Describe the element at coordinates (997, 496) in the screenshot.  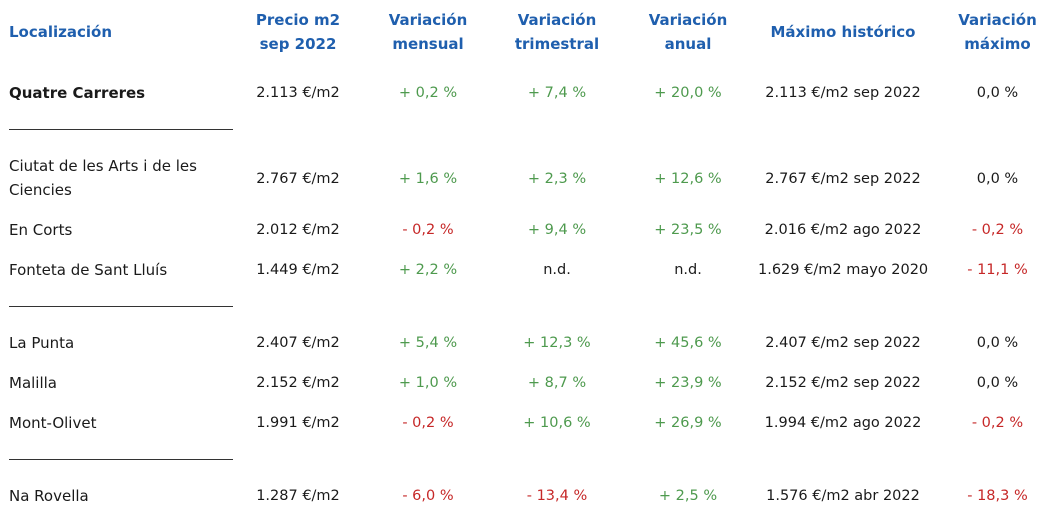
I see `cell-max-variation: - 18,3 %` at that location.